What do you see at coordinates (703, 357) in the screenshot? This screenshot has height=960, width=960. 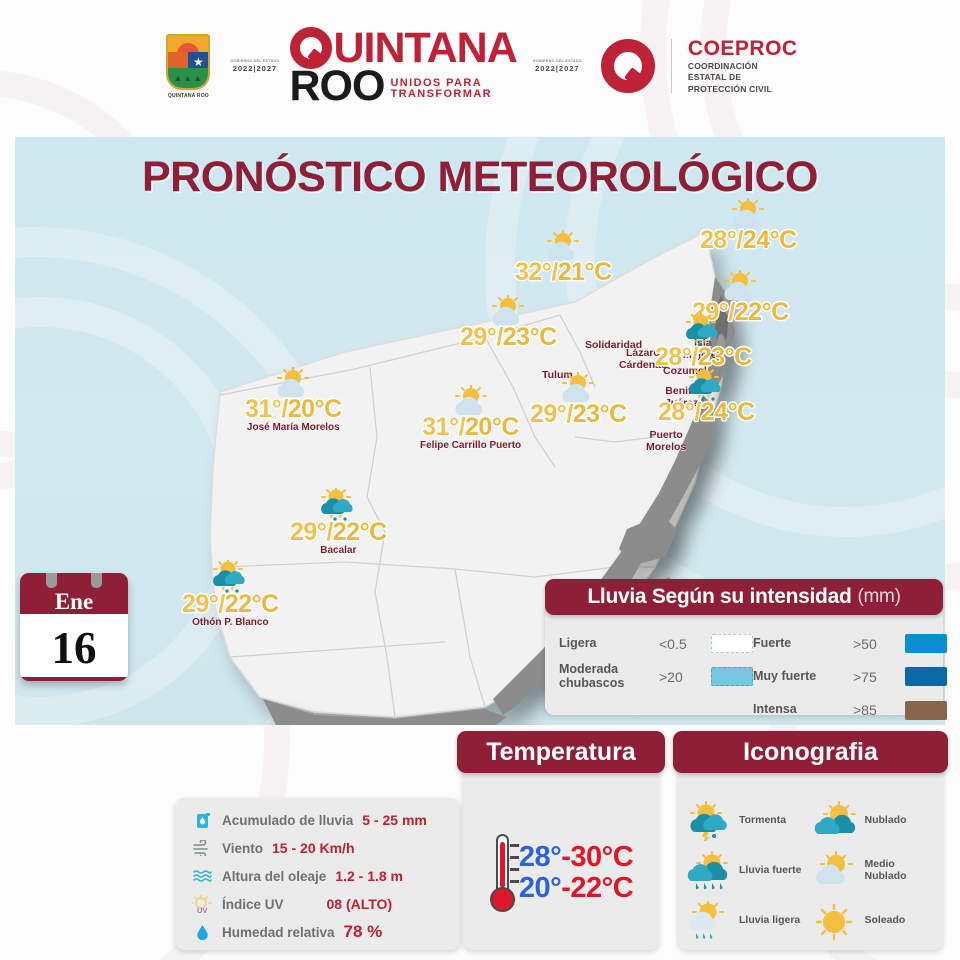 I see `forecast-temp: 28°/23°C` at bounding box center [703, 357].